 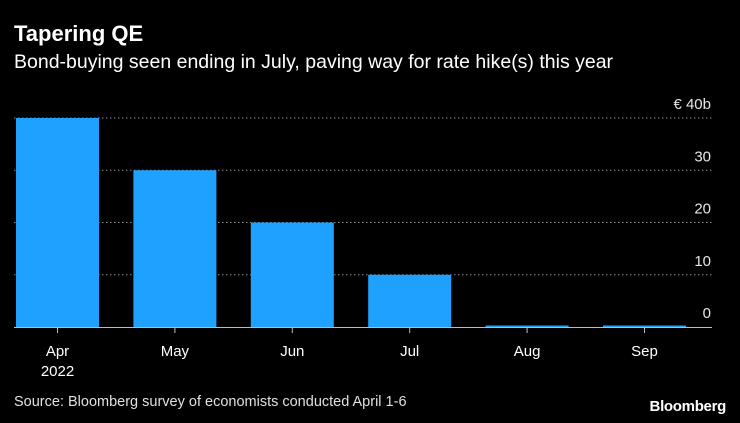 What do you see at coordinates (707, 313) in the screenshot?
I see `y-tick-label: 0` at bounding box center [707, 313].